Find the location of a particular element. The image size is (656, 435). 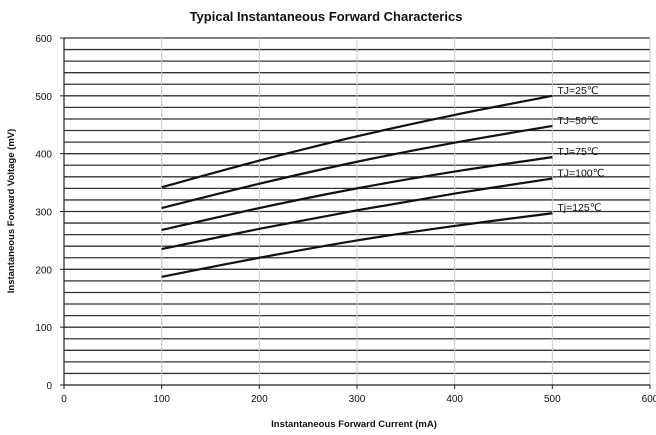

y-tick-label: 300 is located at coordinates (43, 213).